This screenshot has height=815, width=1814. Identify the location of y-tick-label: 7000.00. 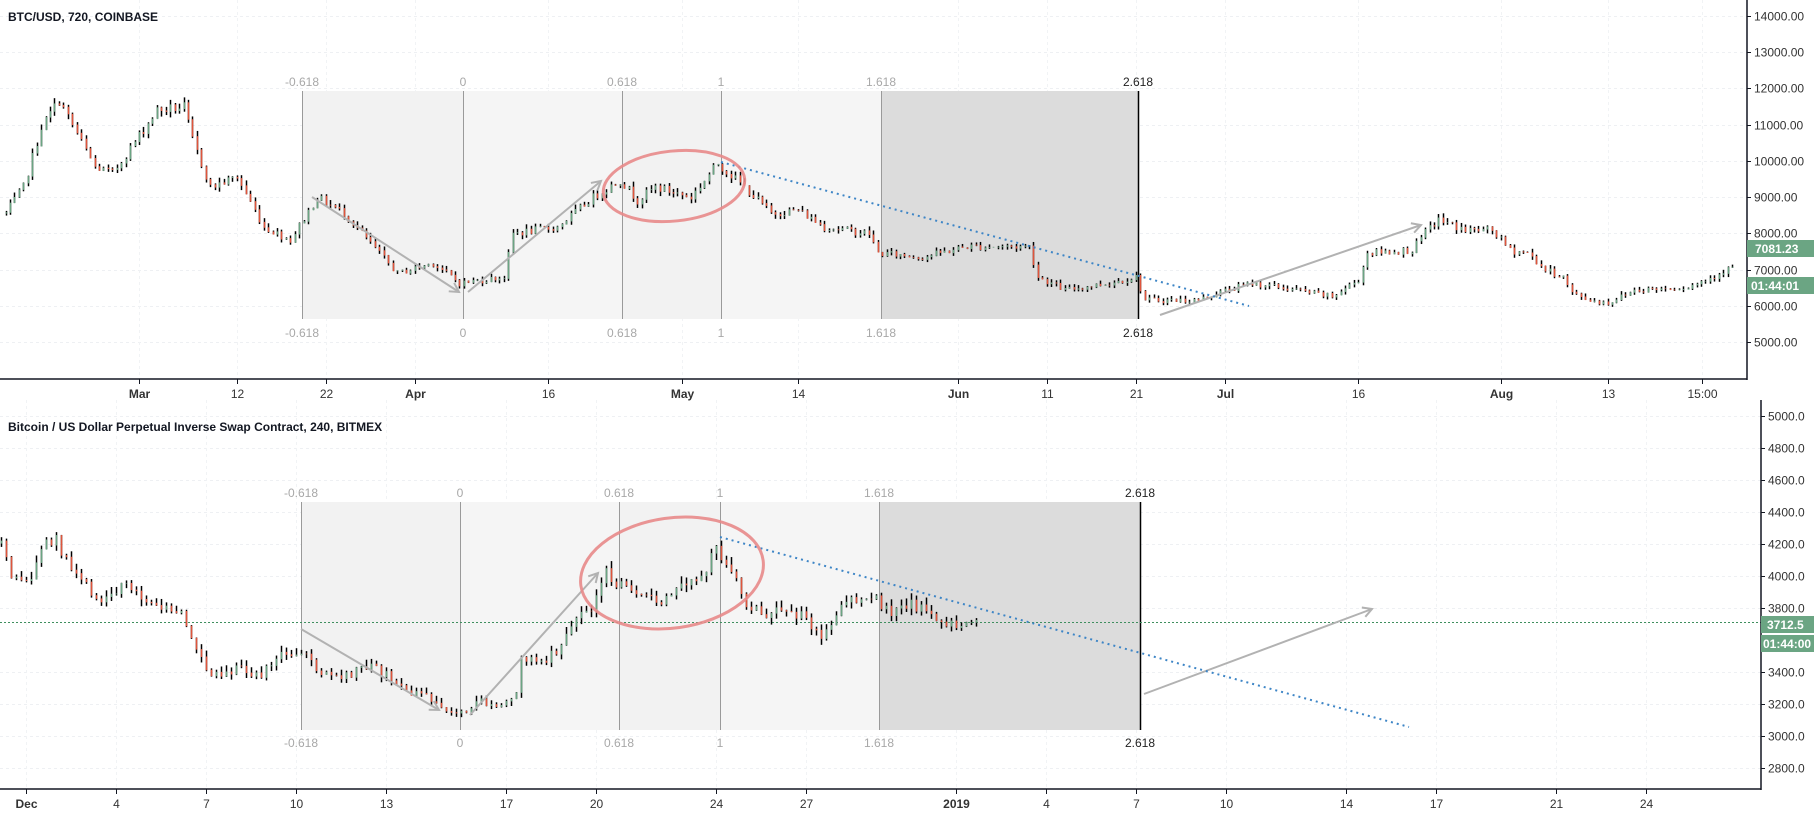
(1776, 271).